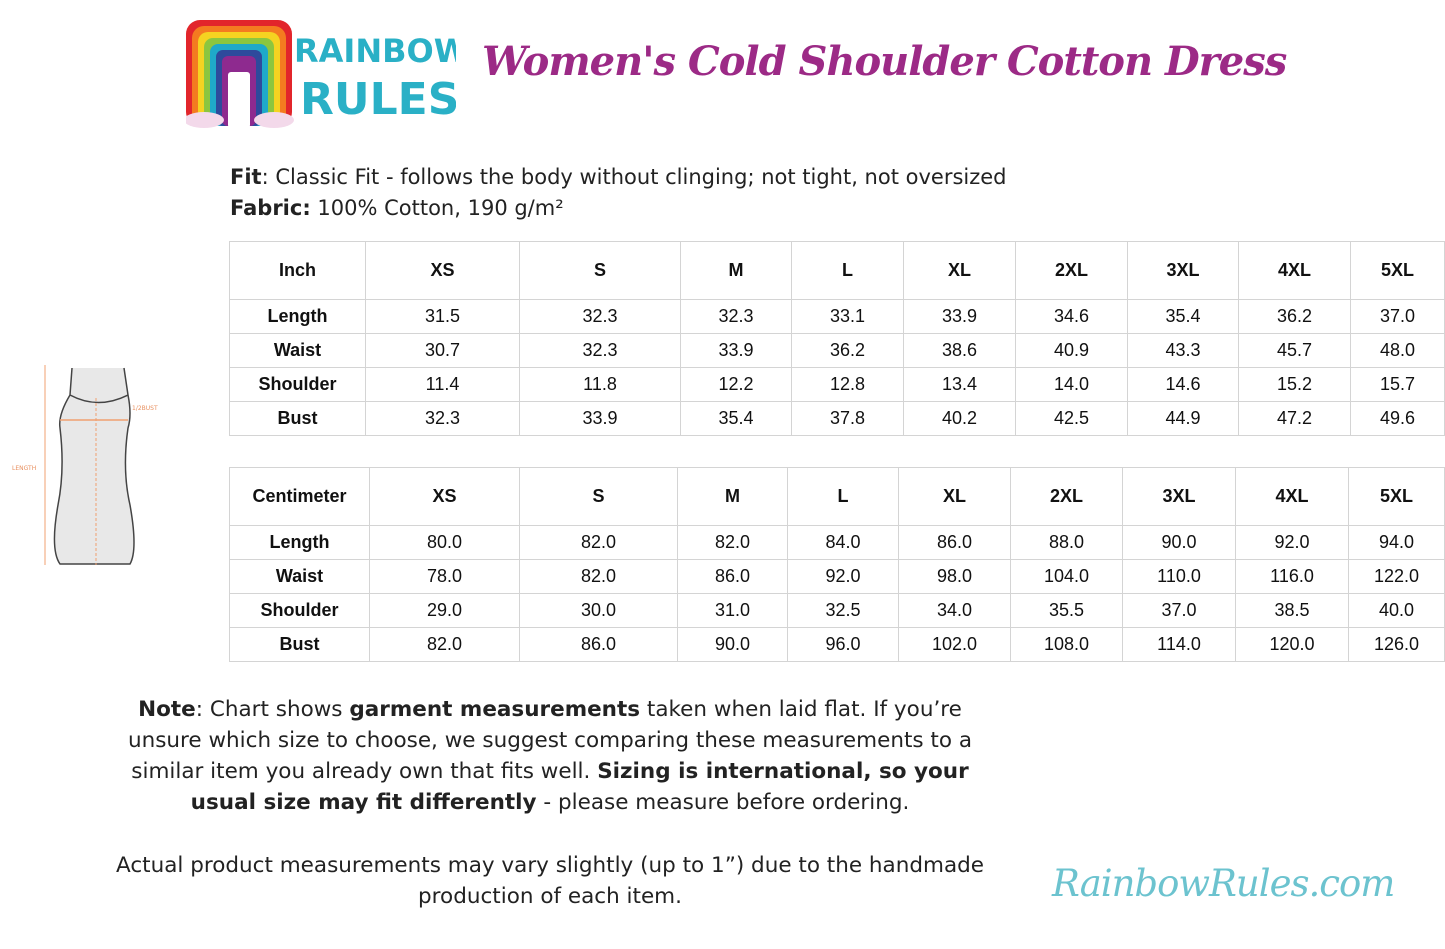  What do you see at coordinates (85, 465) in the screenshot?
I see `dress-measurement-diagram: LENGTH 1/2BUST` at bounding box center [85, 465].